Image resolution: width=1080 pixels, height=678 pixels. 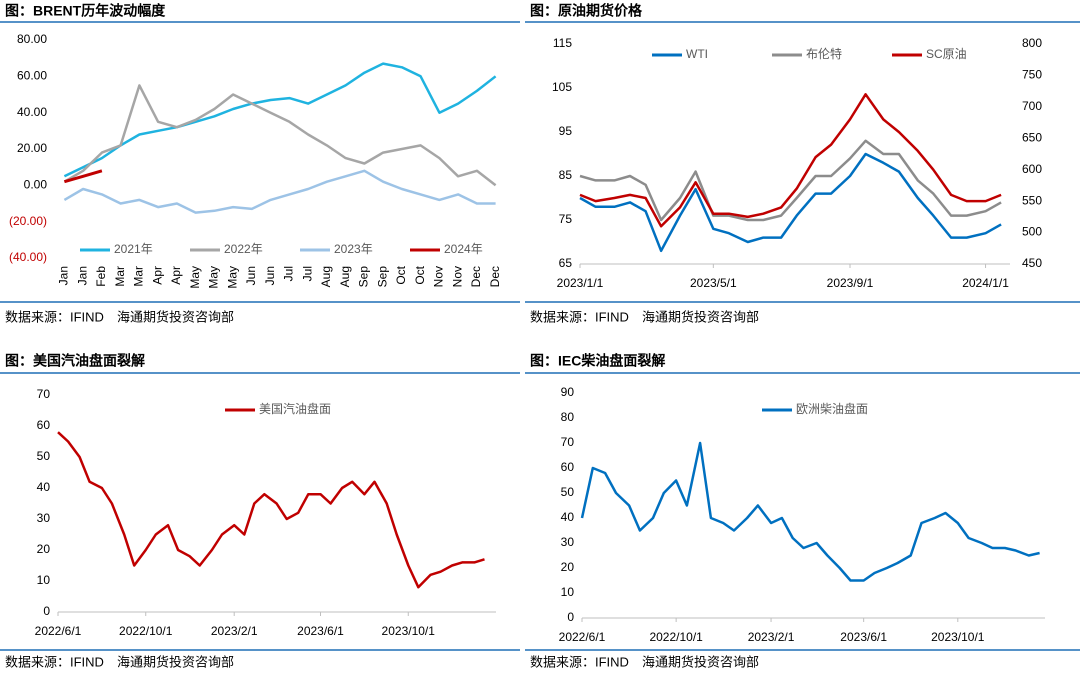 I want to click on y-tick-label: 105, so click(x=562, y=87).